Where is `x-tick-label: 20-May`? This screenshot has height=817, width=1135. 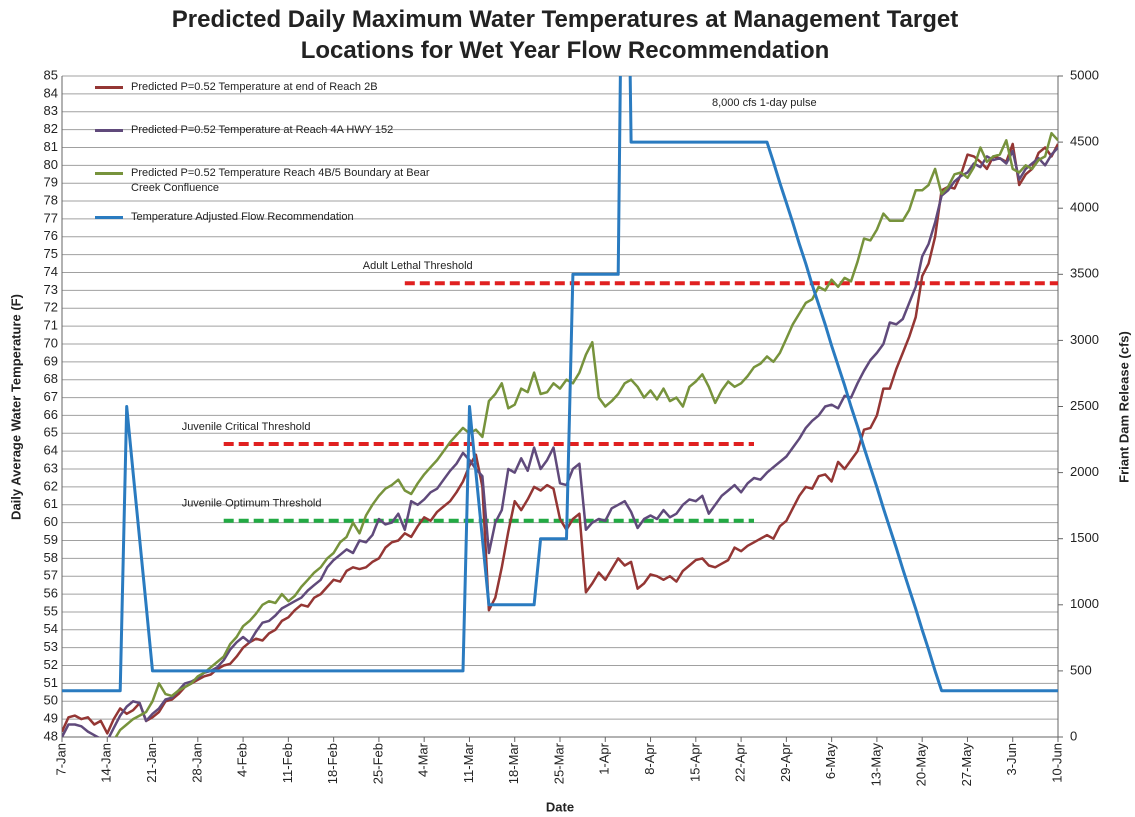 x-tick-label: 20-May is located at coordinates (921, 765).